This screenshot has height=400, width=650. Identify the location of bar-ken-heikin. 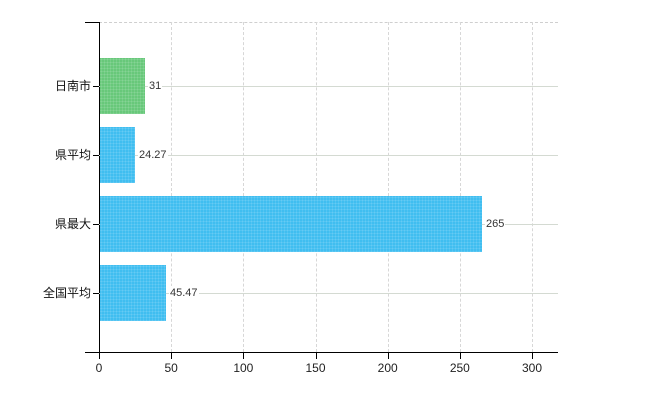
(117, 155).